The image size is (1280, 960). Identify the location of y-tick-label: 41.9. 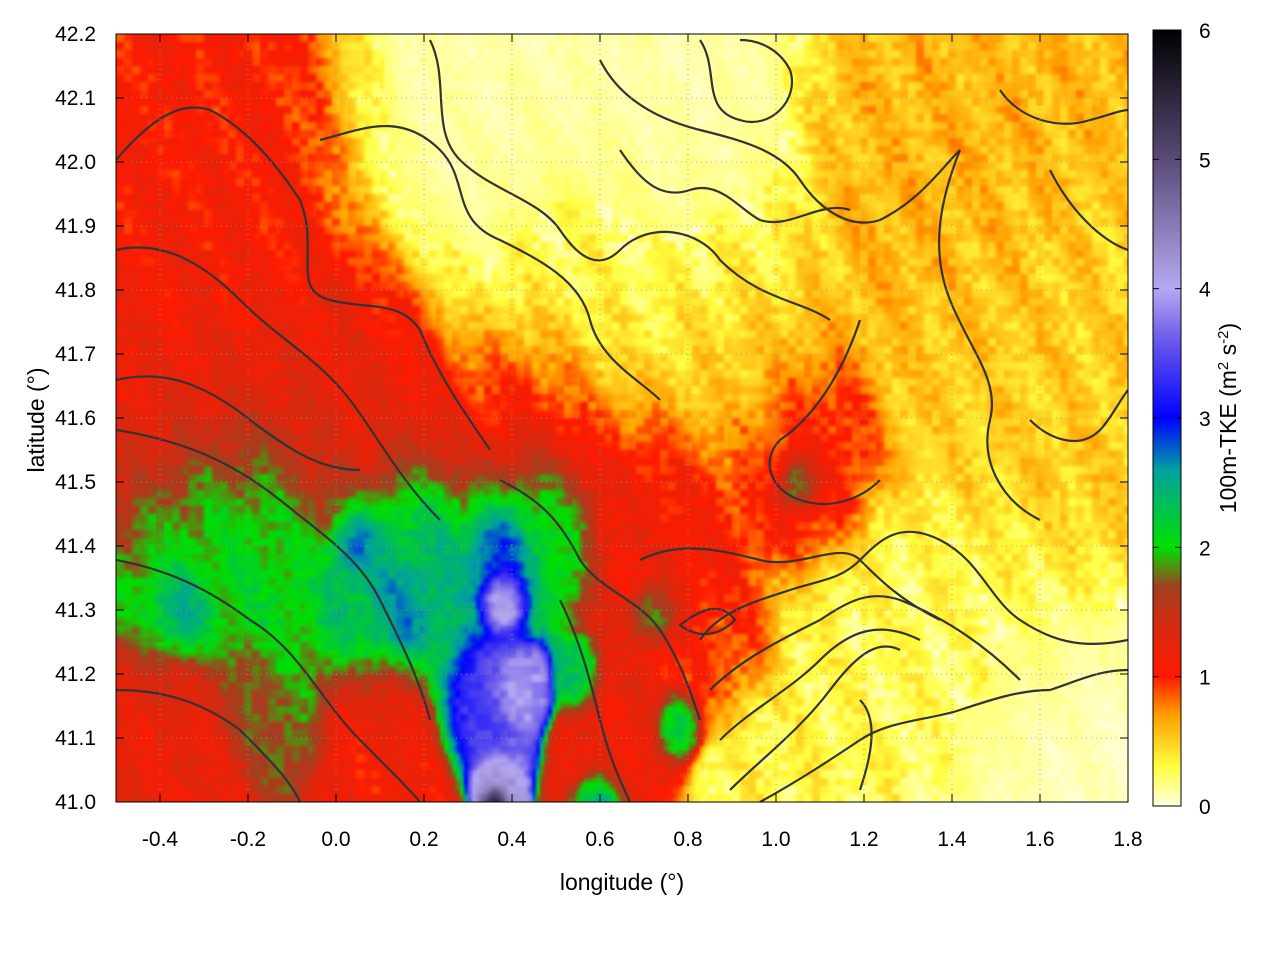
(75, 226).